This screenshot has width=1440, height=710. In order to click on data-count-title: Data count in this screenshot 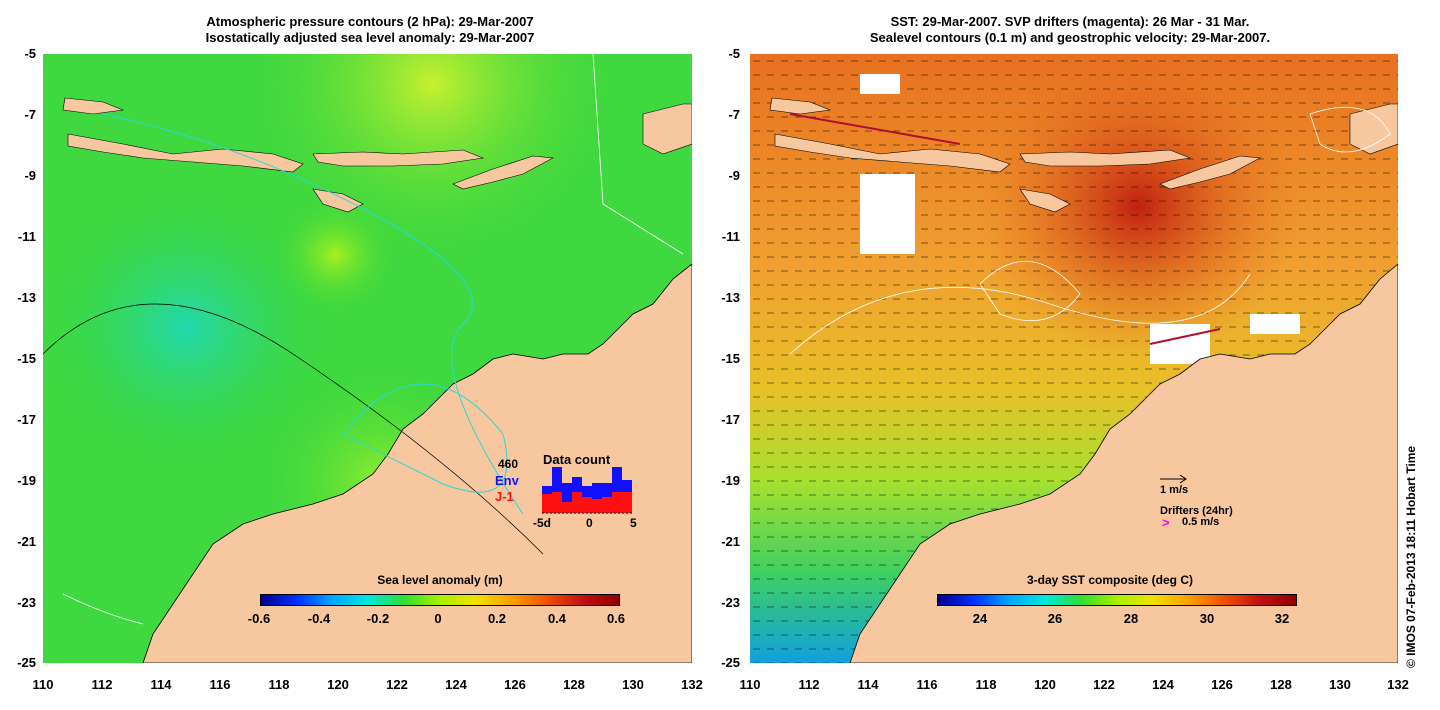, I will do `click(577, 459)`.